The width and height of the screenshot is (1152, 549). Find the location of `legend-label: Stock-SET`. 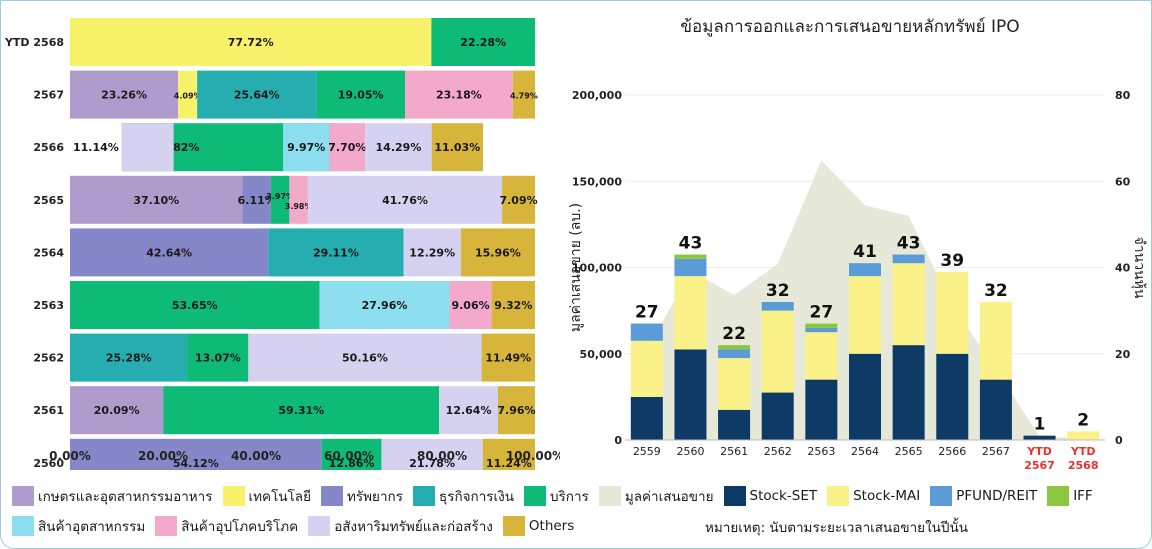

legend-label: Stock-SET is located at coordinates (783, 496).